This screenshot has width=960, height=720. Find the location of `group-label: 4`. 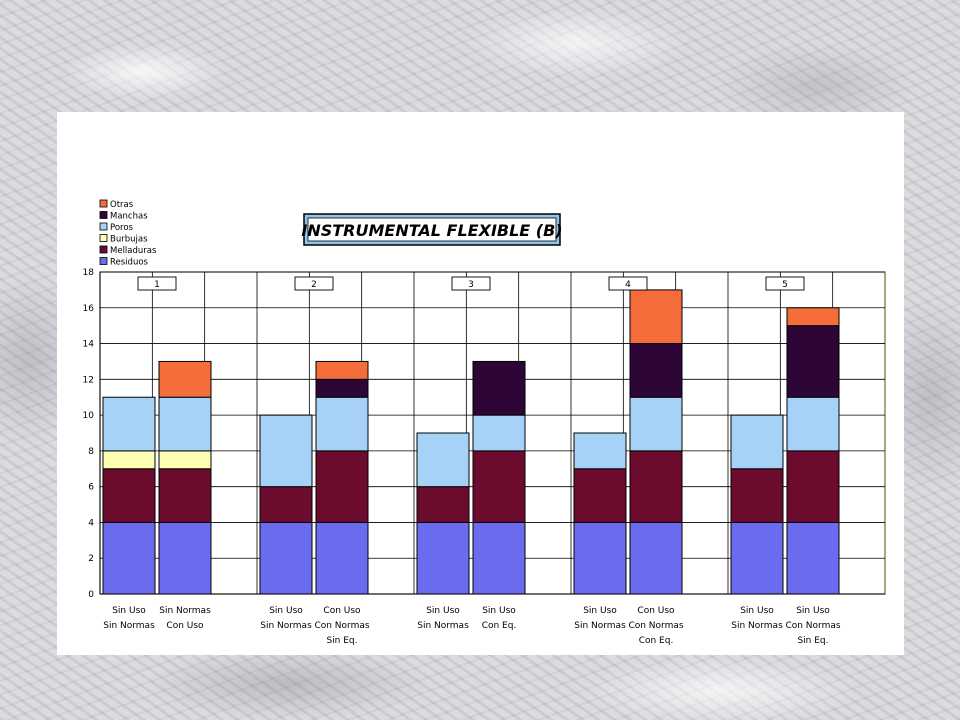

group-label: 4 is located at coordinates (628, 285).